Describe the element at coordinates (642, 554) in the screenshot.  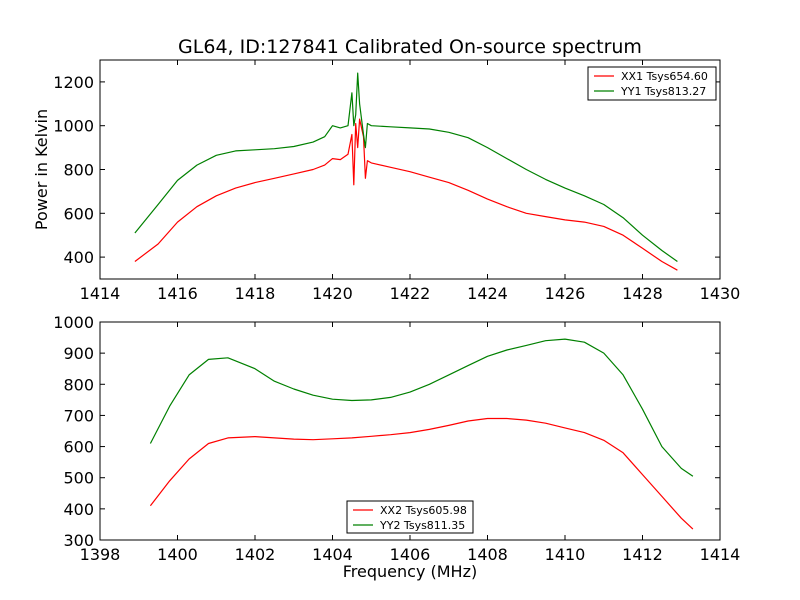
I see `x-tick-label: 1412` at that location.